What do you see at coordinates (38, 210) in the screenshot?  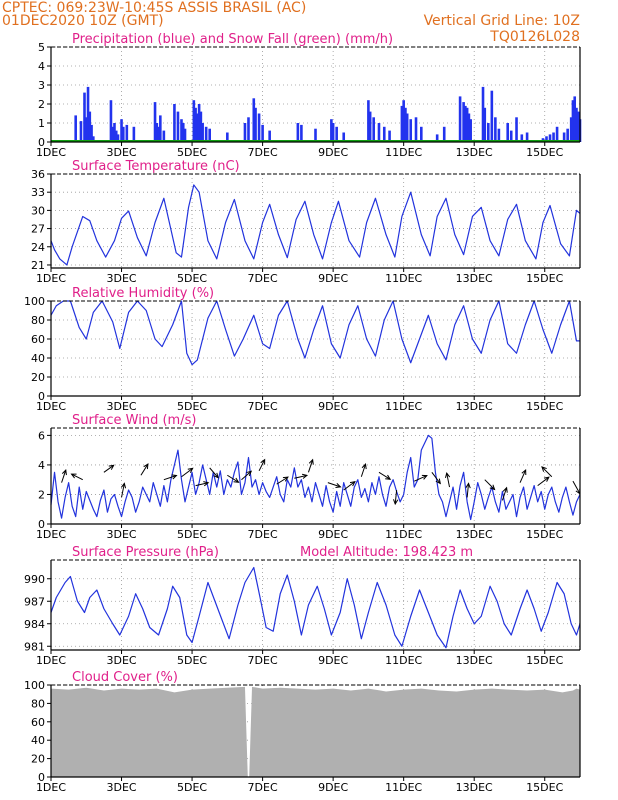 I see `temperature-ytick-label: 30` at bounding box center [38, 210].